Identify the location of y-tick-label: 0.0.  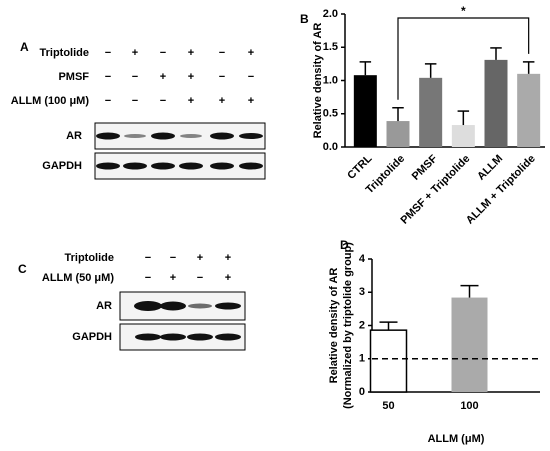
(330, 147).